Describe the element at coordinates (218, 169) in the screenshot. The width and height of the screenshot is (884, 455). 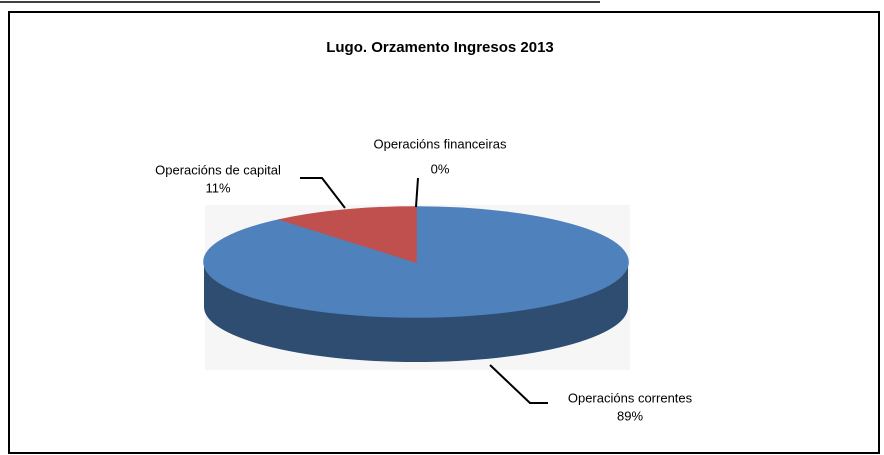
I see `category-label: Operacións de capital` at that location.